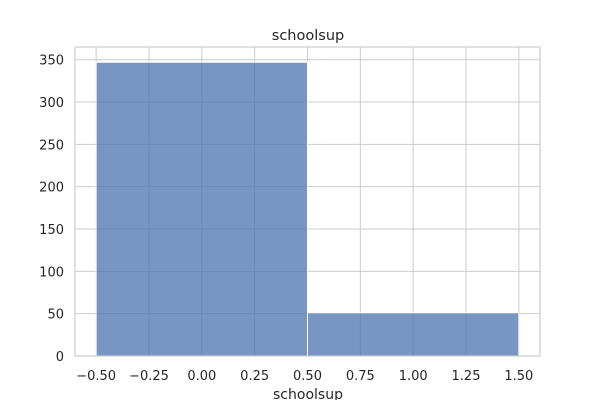  I want to click on x-tick-label: 1.25, so click(466, 376).